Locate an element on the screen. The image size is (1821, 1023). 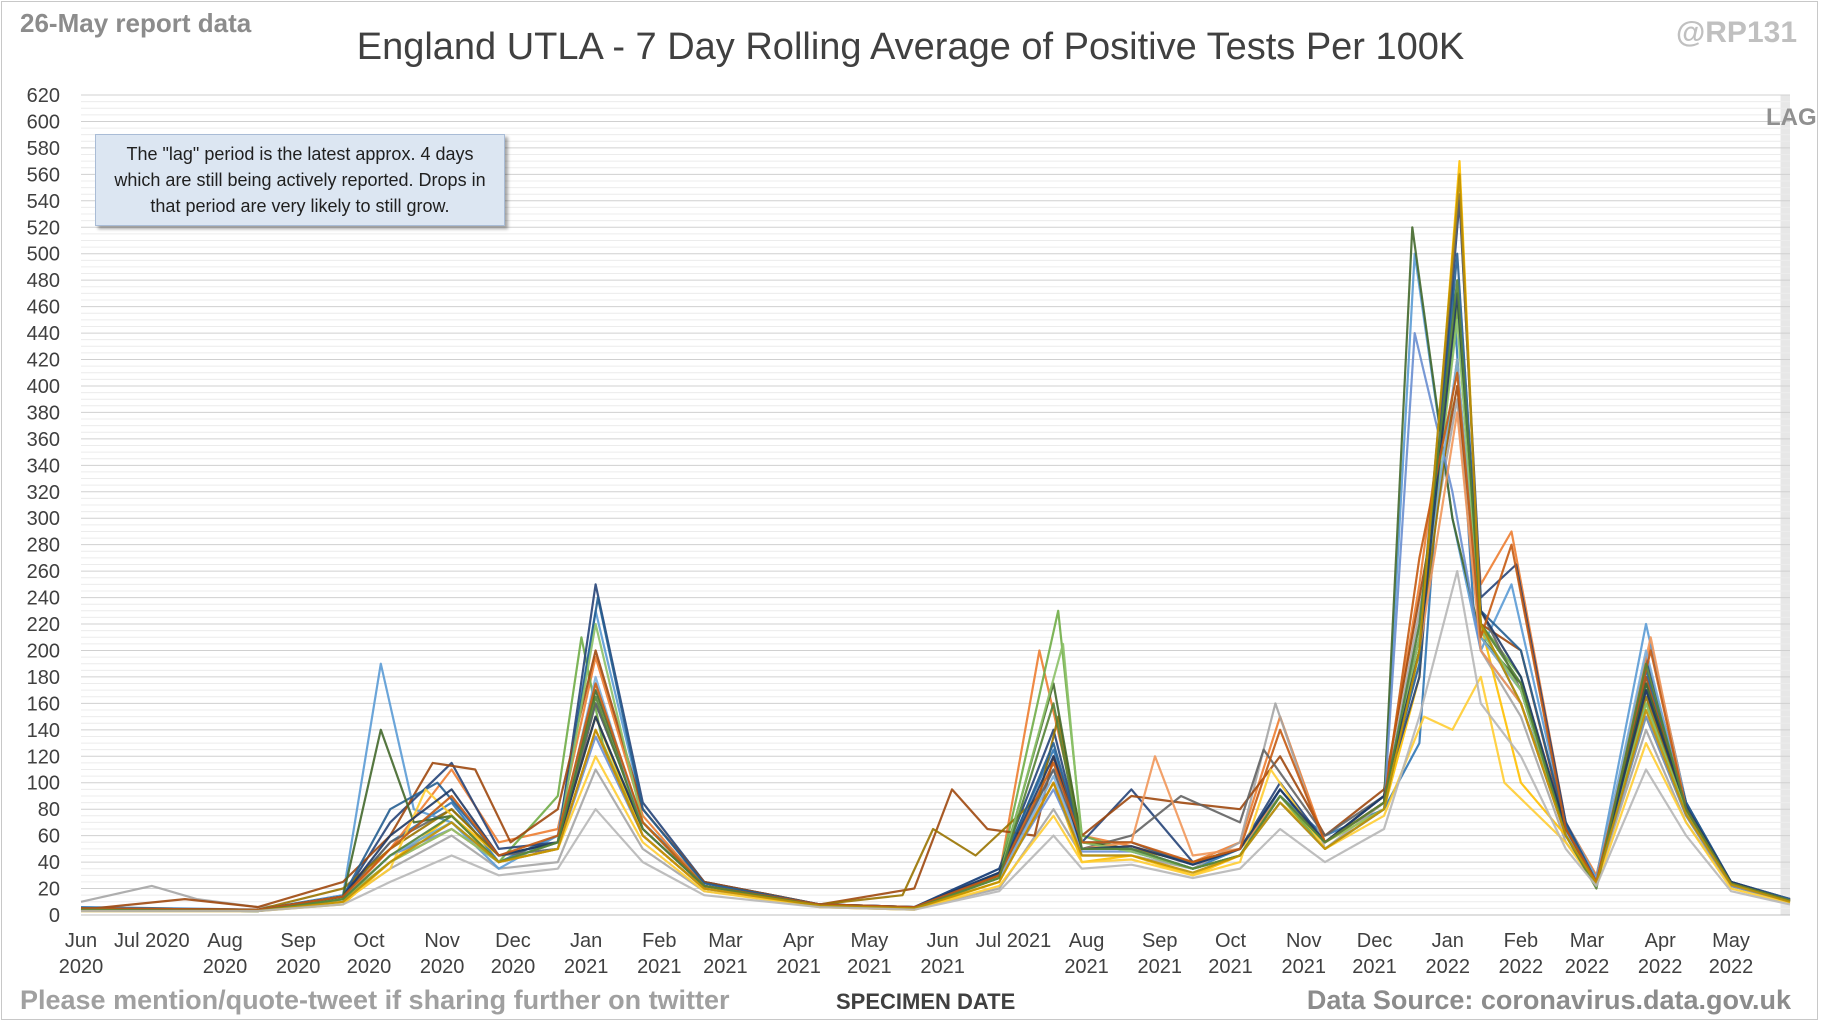
y-tick-label: 280 is located at coordinates (43, 546).